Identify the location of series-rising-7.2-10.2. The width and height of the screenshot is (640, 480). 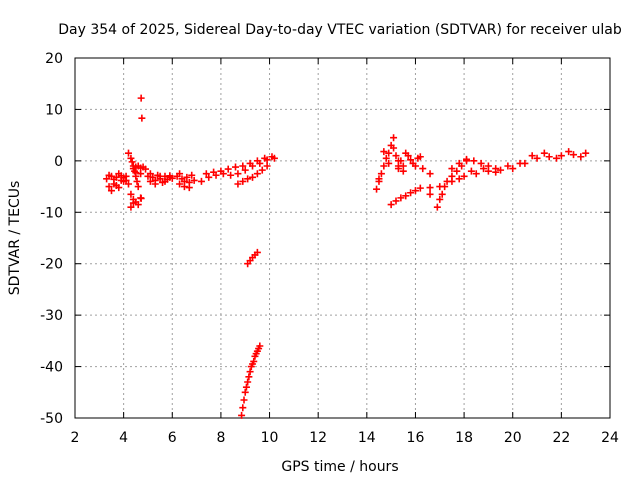
(237, 169).